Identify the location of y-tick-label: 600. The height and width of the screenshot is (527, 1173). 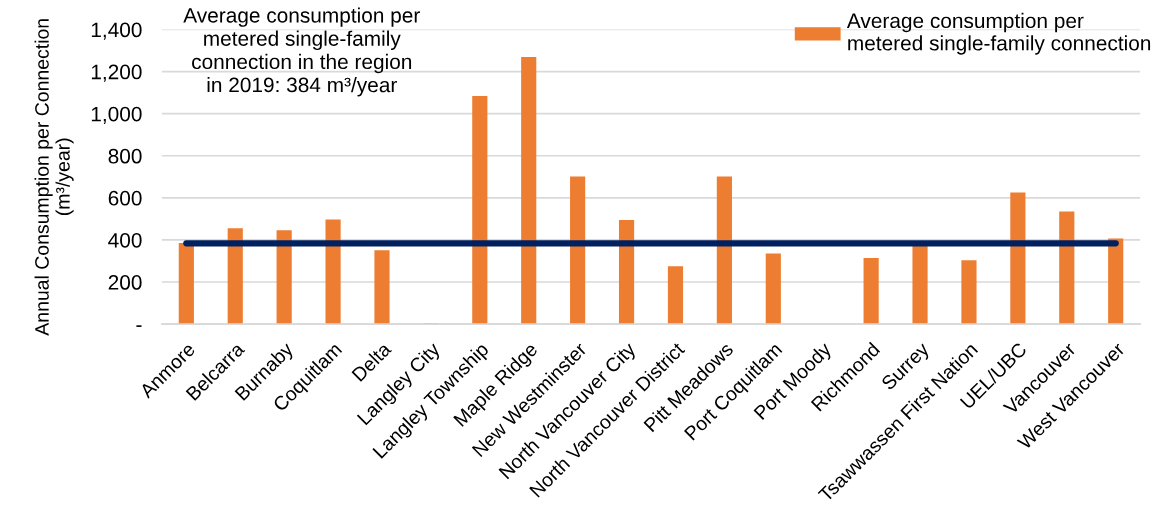
(125, 198).